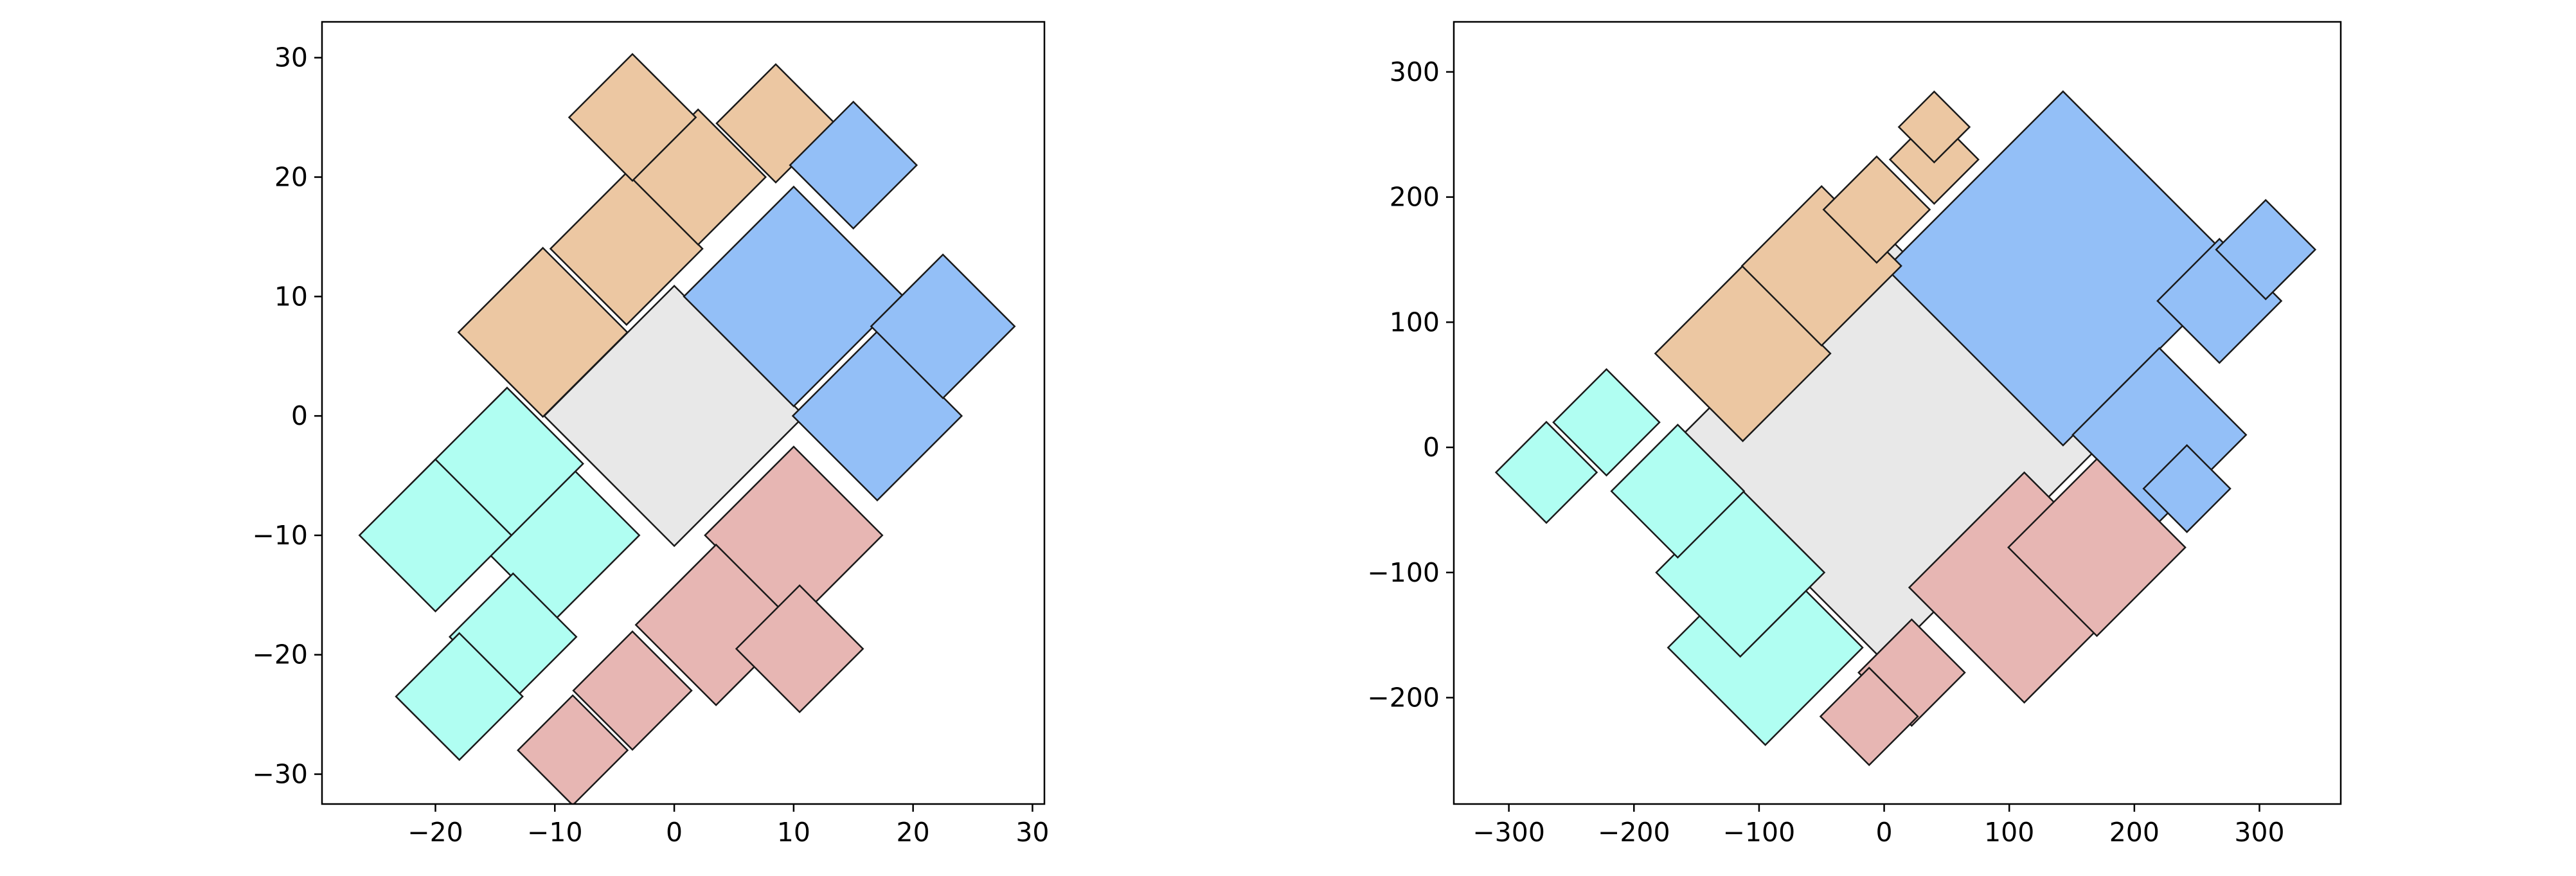 The image size is (2576, 876). I want to click on left-chart-y-tick-label-4: 10, so click(291, 296).